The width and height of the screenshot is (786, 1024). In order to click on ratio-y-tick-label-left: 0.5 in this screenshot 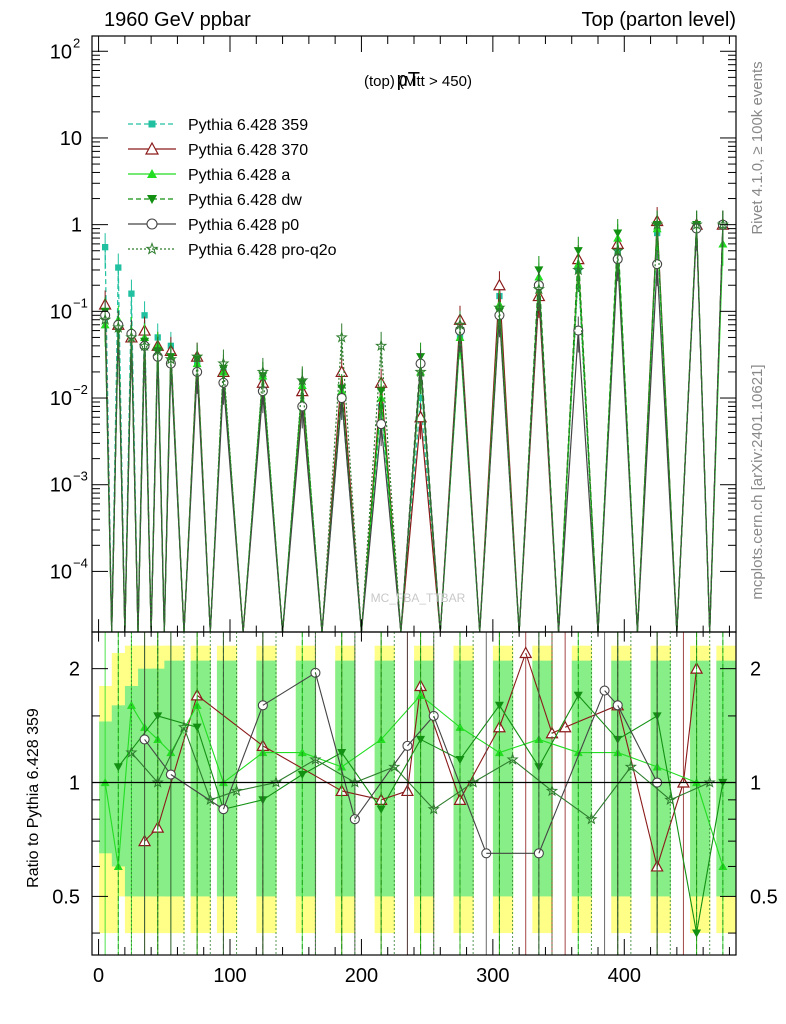, I will do `click(66, 897)`.